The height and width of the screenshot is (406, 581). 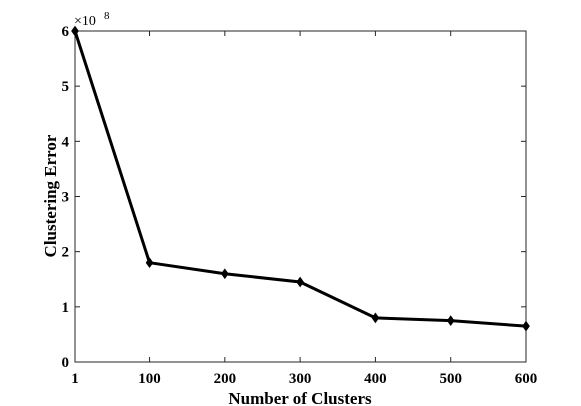 I want to click on x-tick-label: 600, so click(x=526, y=379).